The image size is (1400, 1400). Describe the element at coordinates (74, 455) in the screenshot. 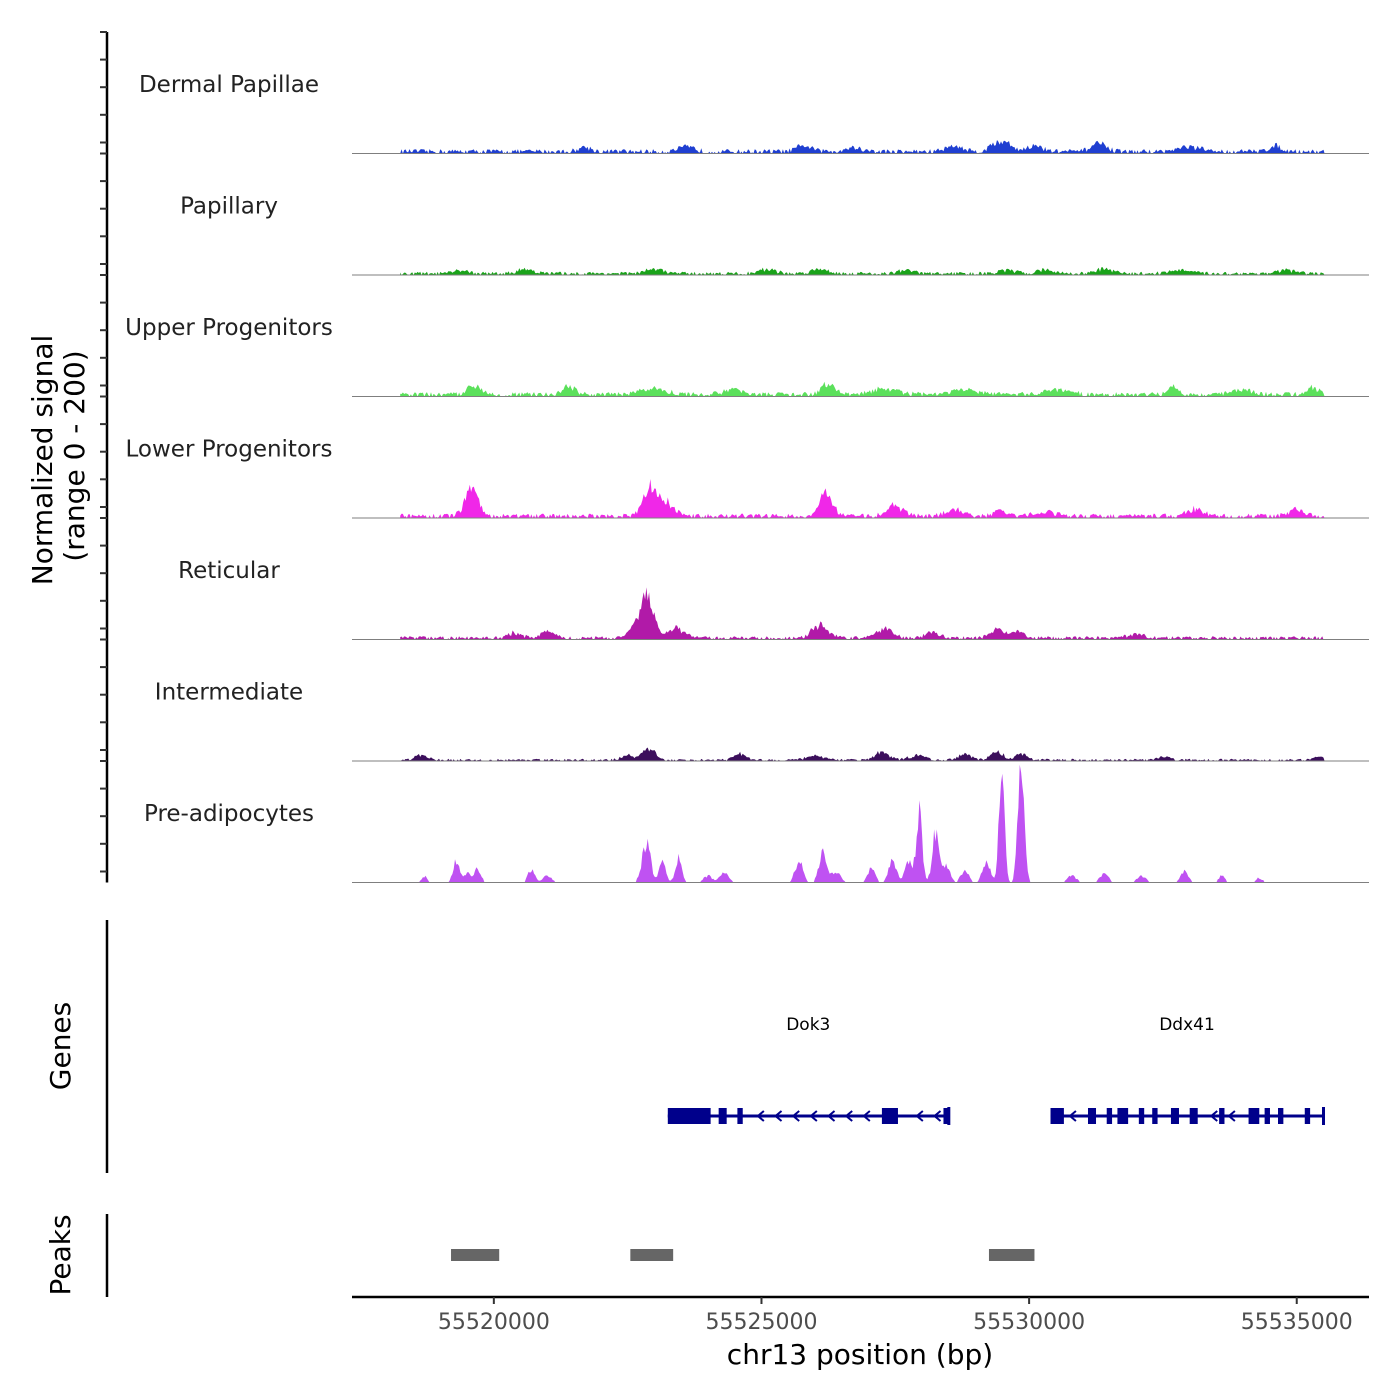

I see `y-axis-range-label: (range 0 - 200)` at that location.